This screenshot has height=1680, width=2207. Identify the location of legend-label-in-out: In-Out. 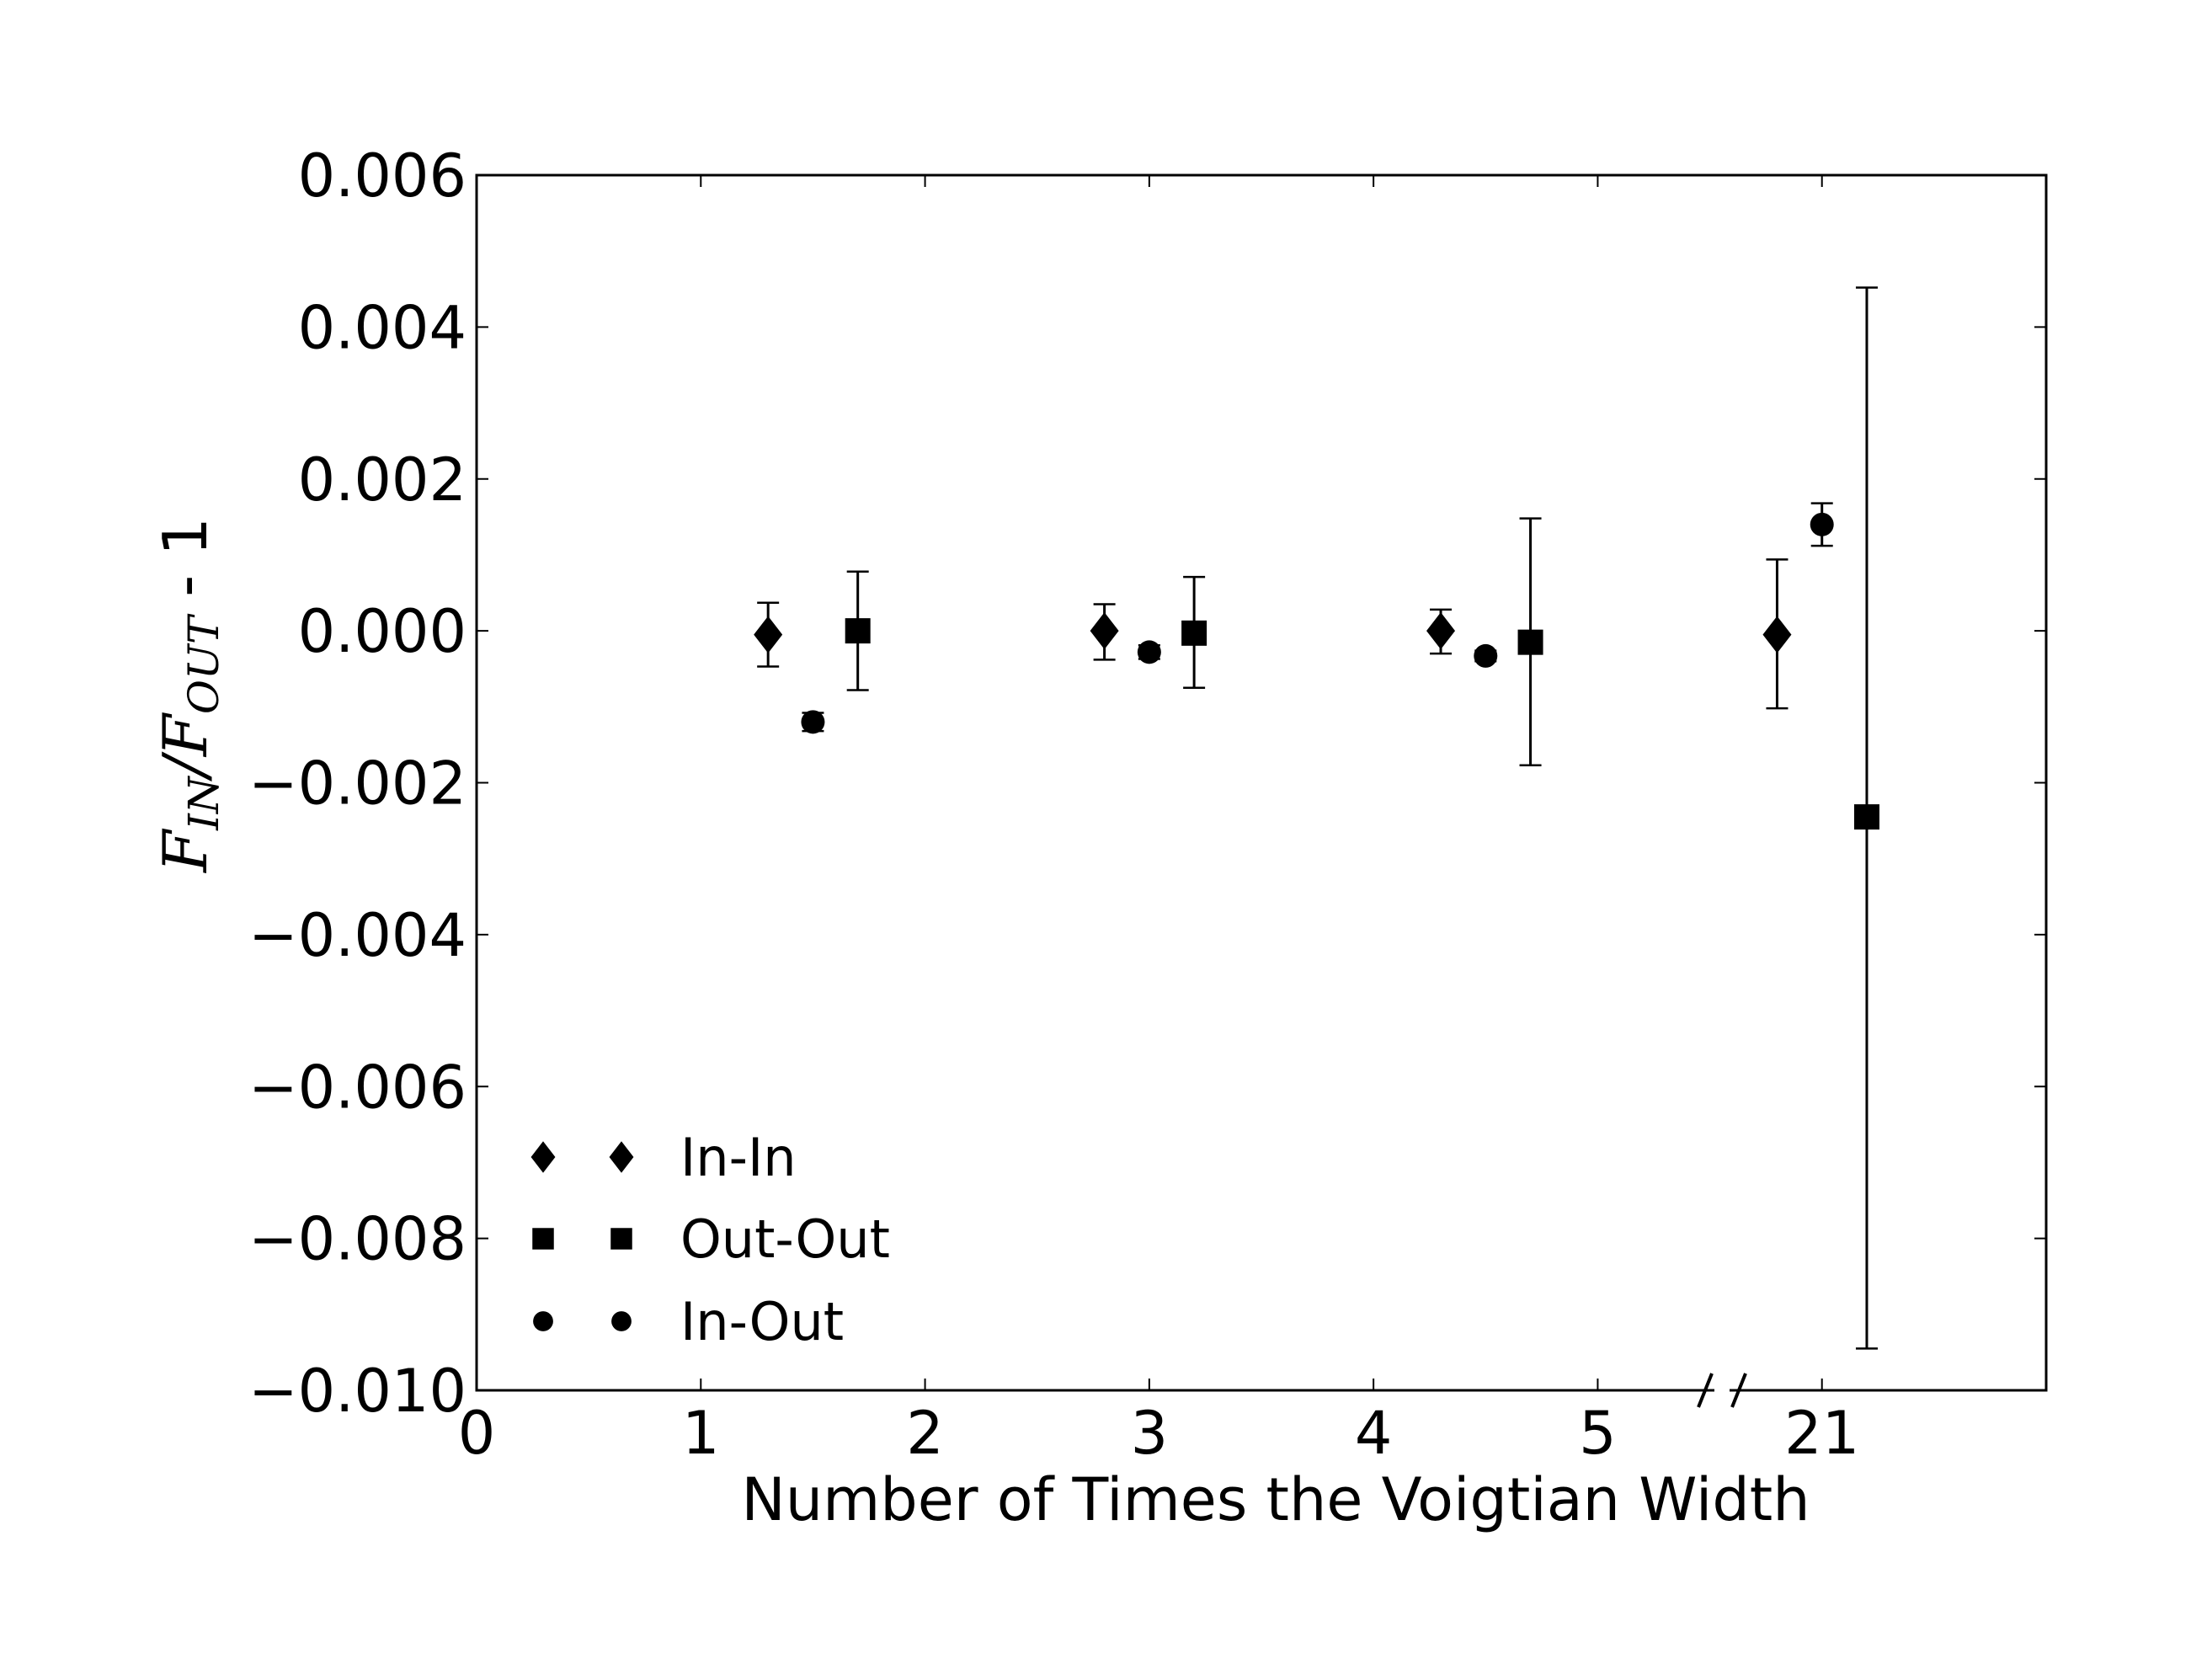
(762, 1321).